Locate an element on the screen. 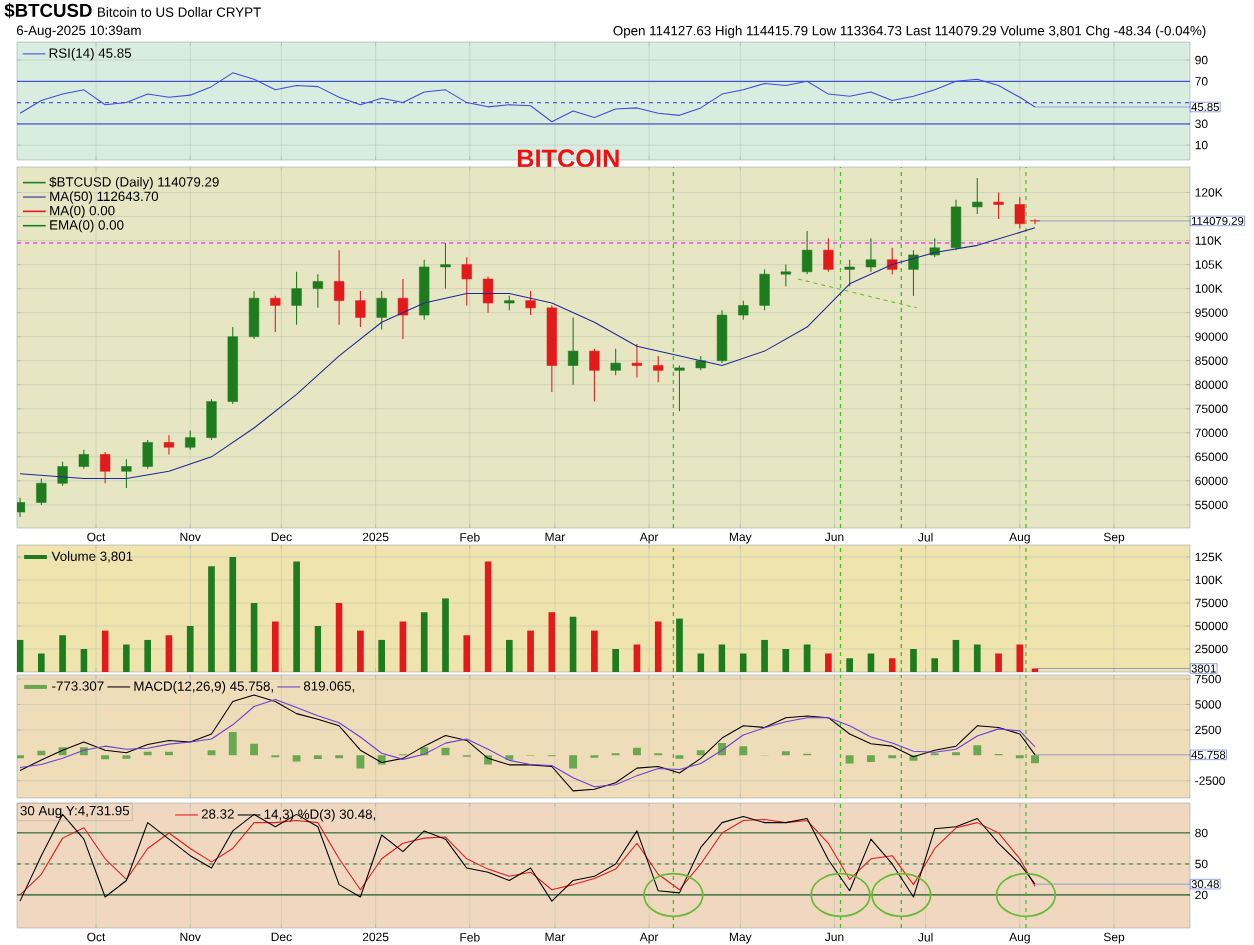 This screenshot has height=945, width=1254. y-tick-label: 50000 is located at coordinates (1211, 626).